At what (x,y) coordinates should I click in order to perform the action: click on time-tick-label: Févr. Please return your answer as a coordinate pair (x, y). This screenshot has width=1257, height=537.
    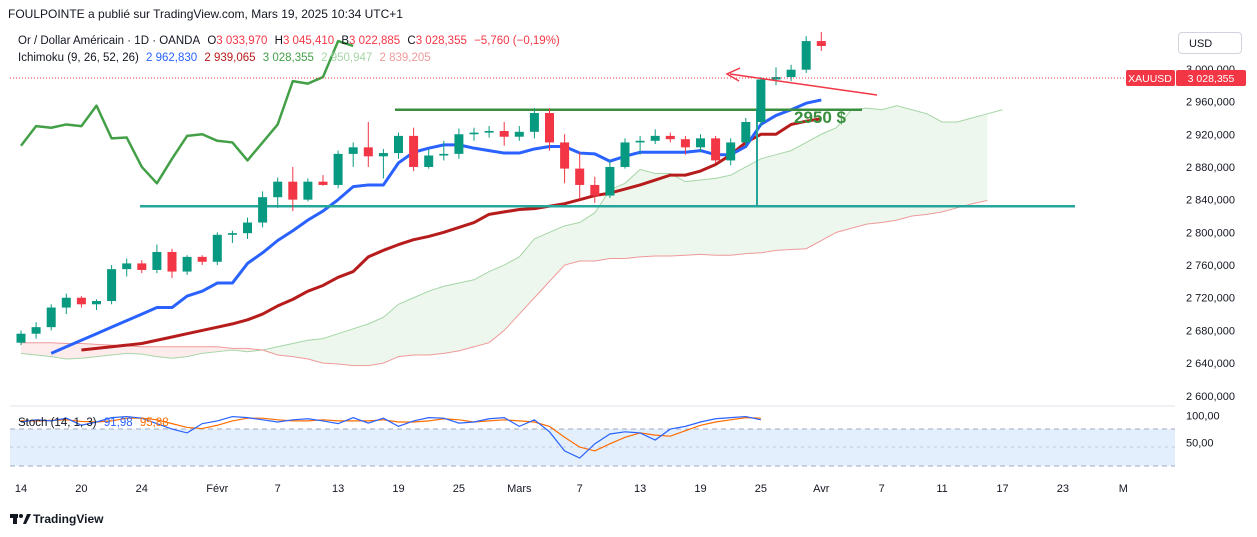
    Looking at the image, I should click on (217, 489).